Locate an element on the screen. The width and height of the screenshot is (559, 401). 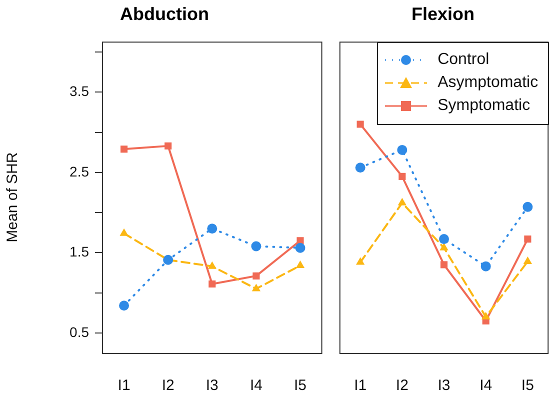
y-tick-label: 3.5 is located at coordinates (80, 91).